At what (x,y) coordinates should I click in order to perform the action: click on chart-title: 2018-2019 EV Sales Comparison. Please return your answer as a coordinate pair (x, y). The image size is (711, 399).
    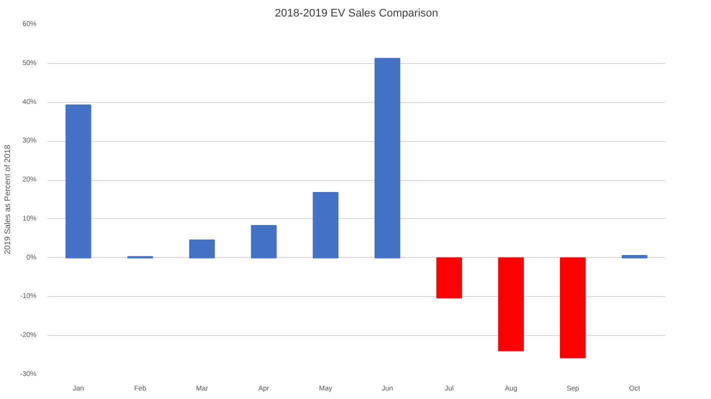
    Looking at the image, I should click on (356, 14).